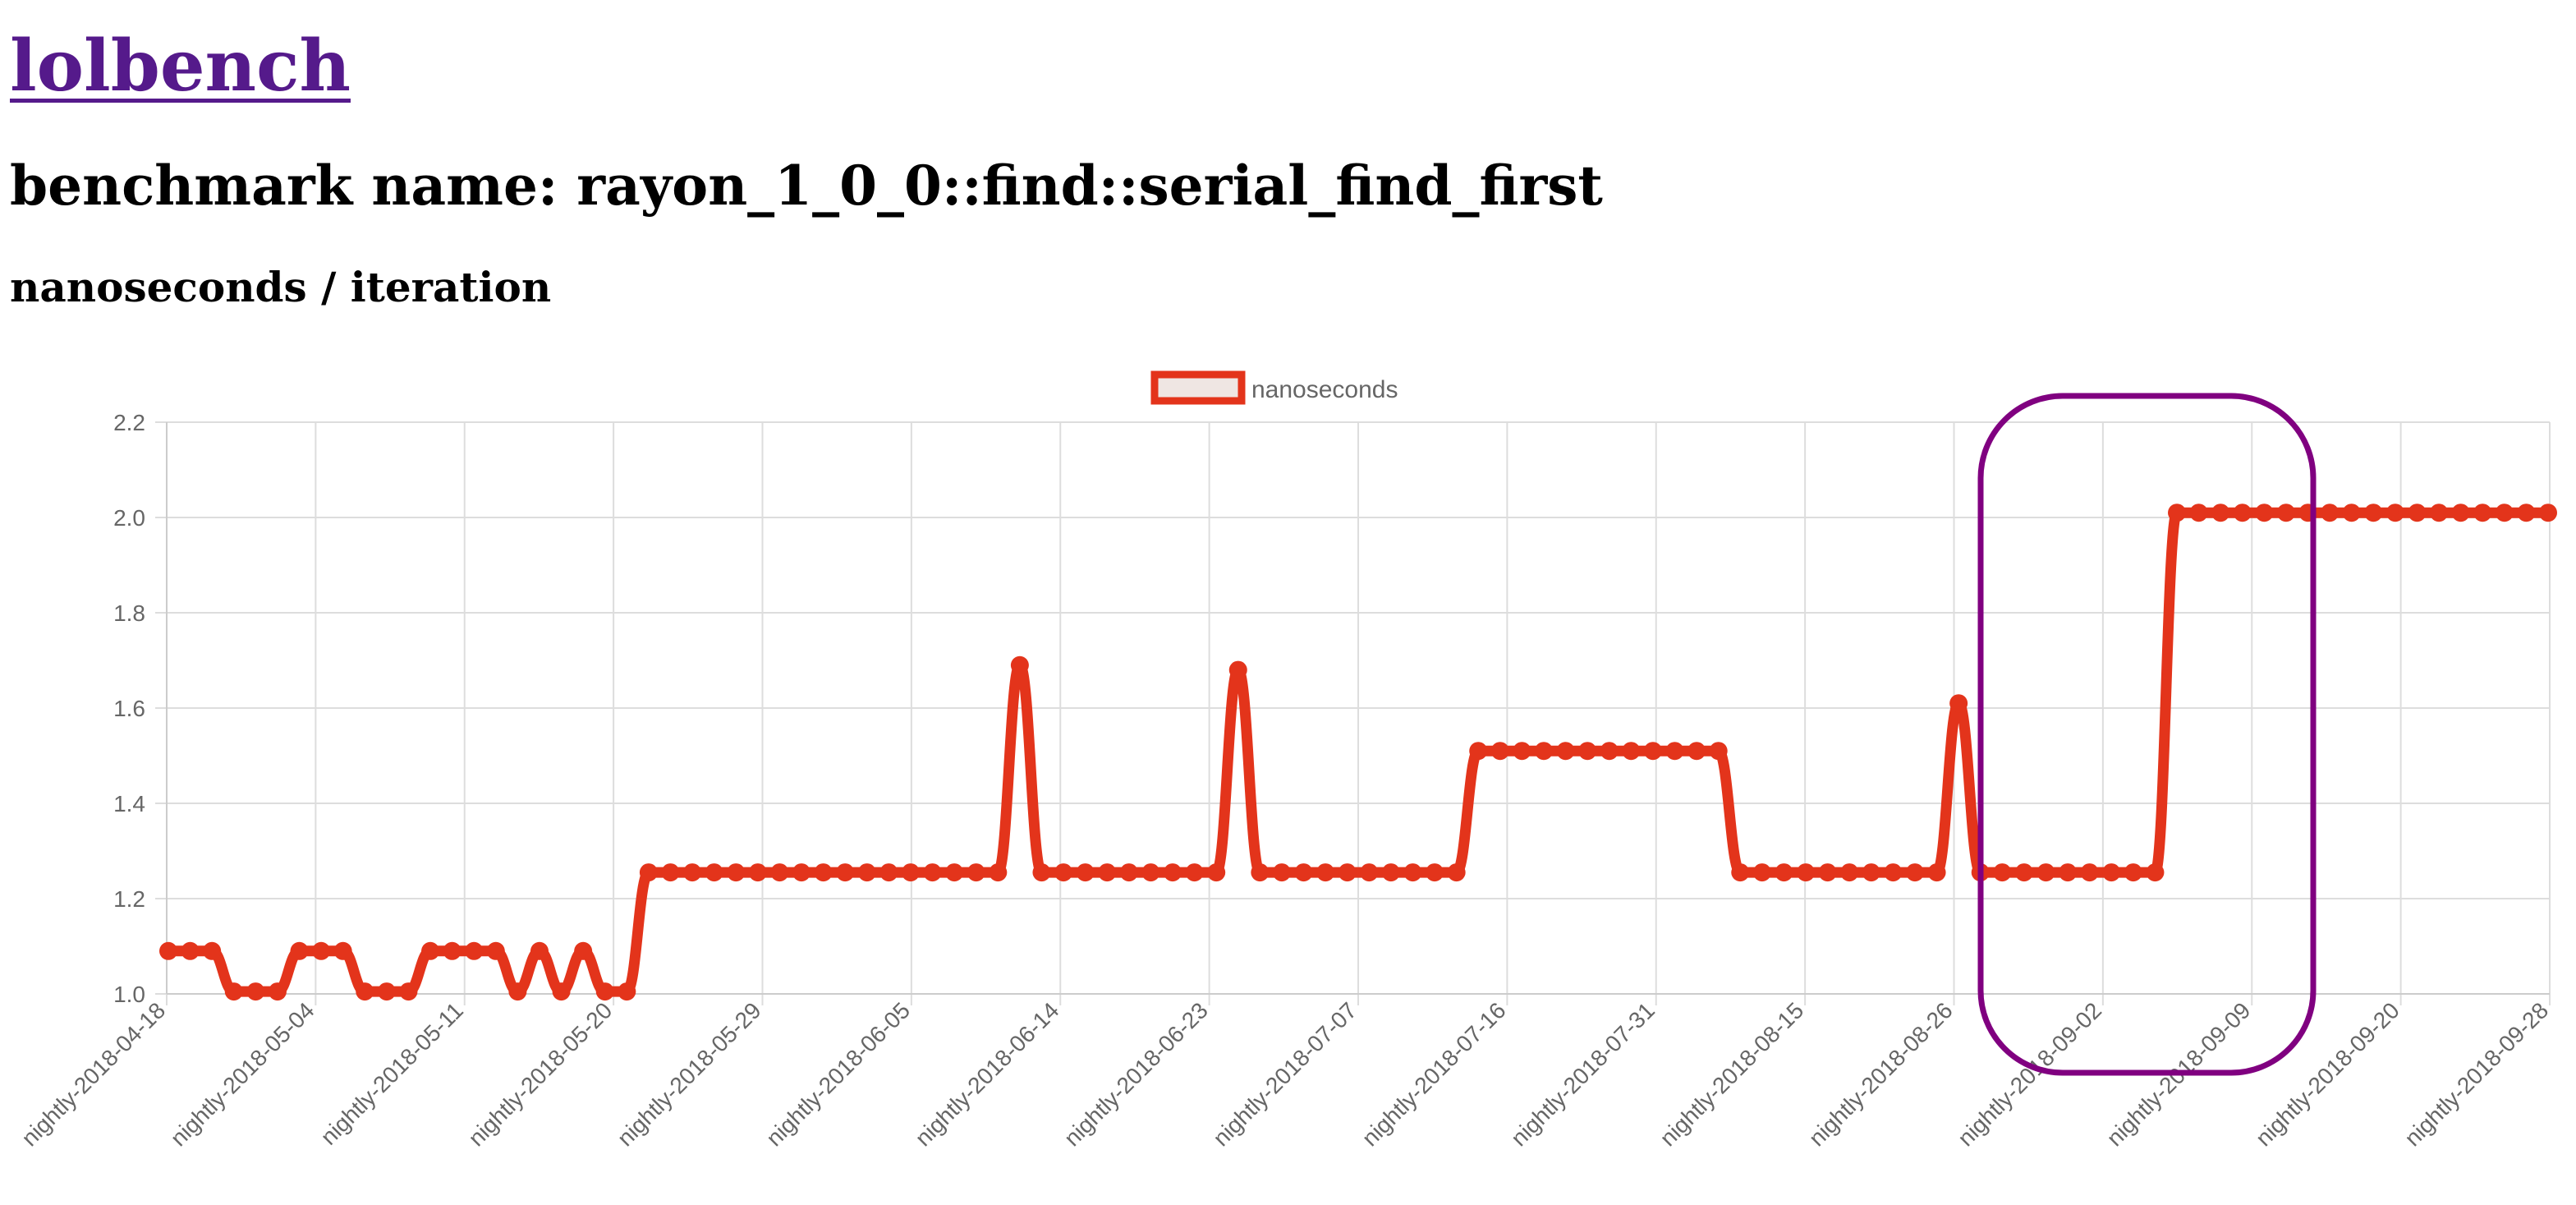 The image size is (2576, 1205). What do you see at coordinates (180, 66) in the screenshot?
I see `site-title-link: lolbench` at bounding box center [180, 66].